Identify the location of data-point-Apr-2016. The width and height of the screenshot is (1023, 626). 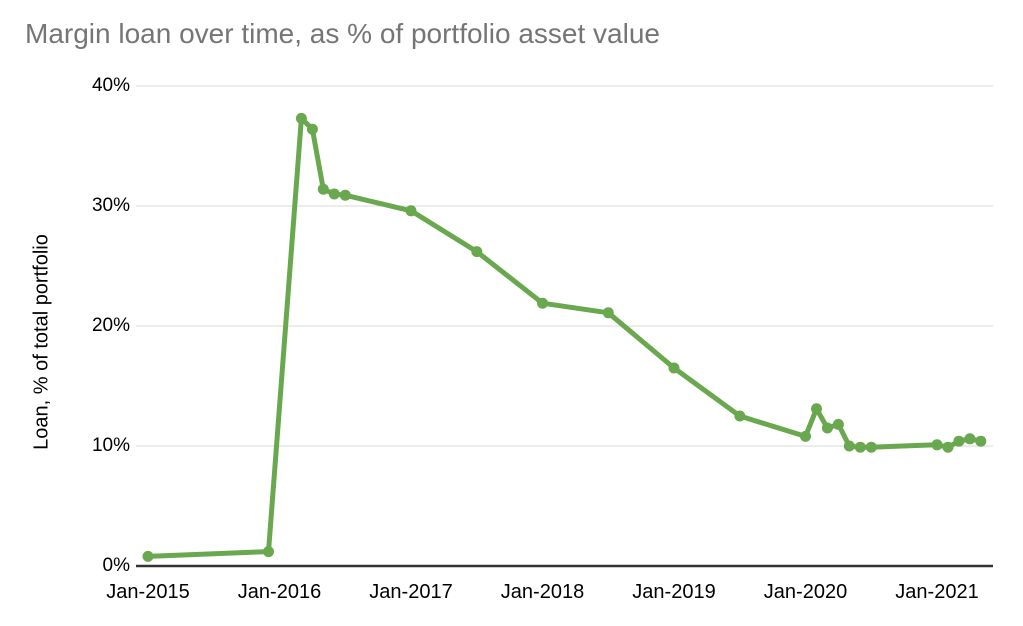
(312, 129).